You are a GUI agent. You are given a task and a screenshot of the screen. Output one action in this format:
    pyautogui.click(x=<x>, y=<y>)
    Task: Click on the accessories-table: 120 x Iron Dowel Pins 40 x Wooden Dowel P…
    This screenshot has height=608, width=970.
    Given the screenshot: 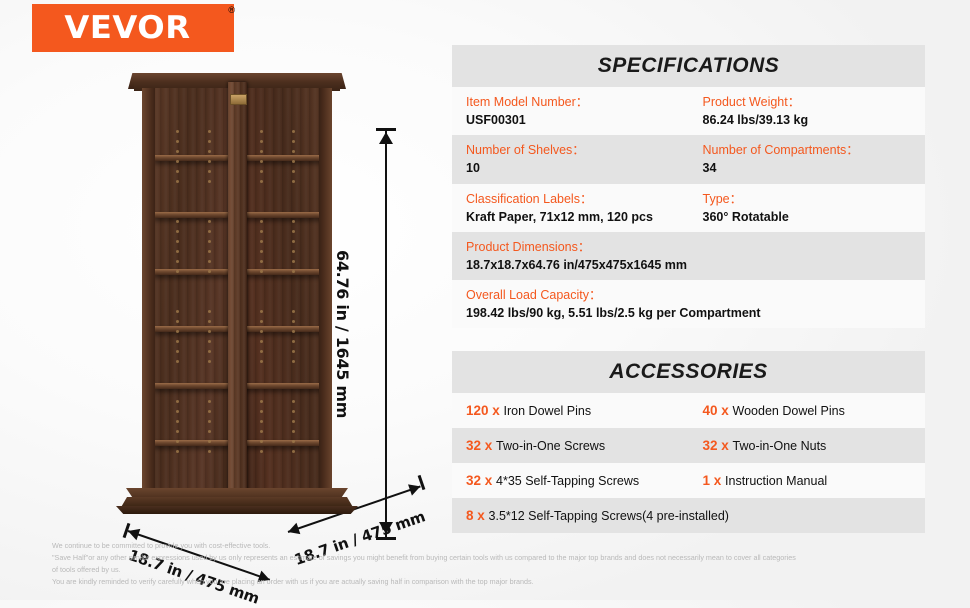 What is the action you would take?
    pyautogui.click(x=688, y=463)
    